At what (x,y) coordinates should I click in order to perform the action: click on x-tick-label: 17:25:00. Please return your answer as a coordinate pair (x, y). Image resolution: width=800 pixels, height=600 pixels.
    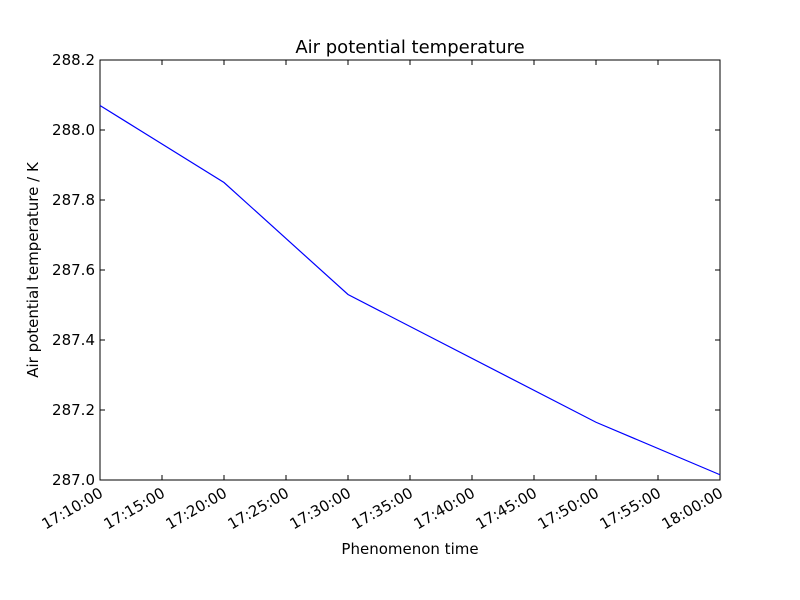
    Looking at the image, I should click on (258, 508).